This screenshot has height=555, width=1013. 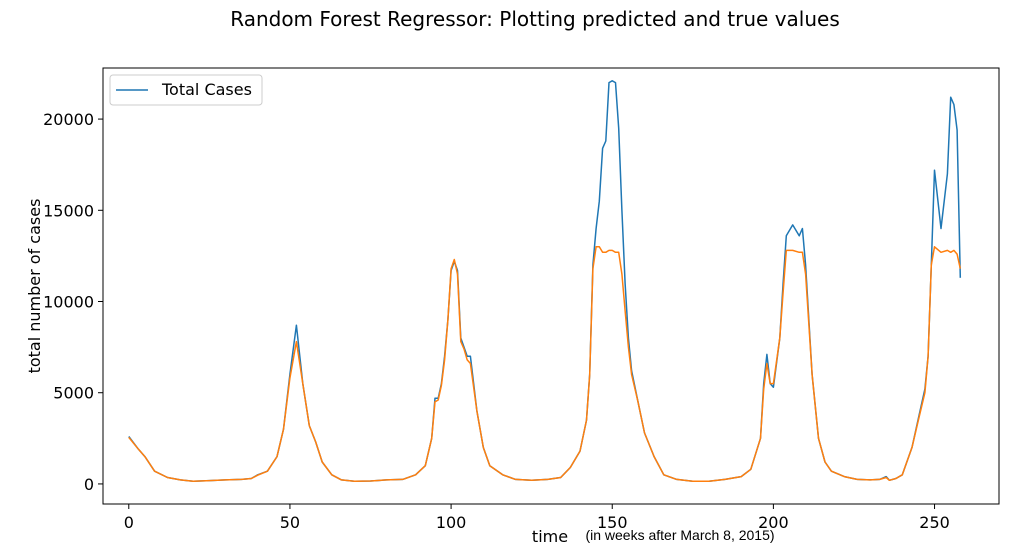 I want to click on legend-label-total-cases: Total Cases, so click(x=206, y=89).